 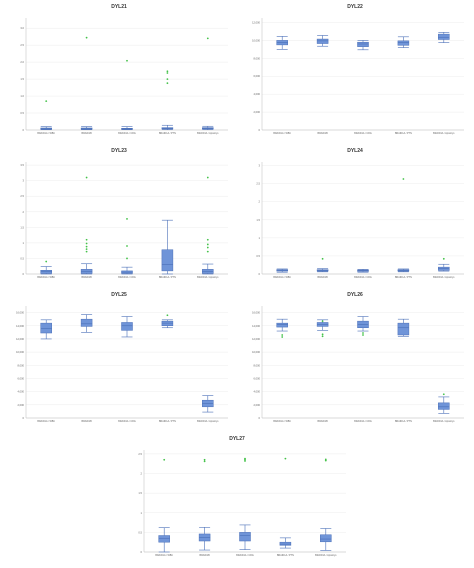 I want to click on y-tick-label: 14,000, so click(x=20, y=326).